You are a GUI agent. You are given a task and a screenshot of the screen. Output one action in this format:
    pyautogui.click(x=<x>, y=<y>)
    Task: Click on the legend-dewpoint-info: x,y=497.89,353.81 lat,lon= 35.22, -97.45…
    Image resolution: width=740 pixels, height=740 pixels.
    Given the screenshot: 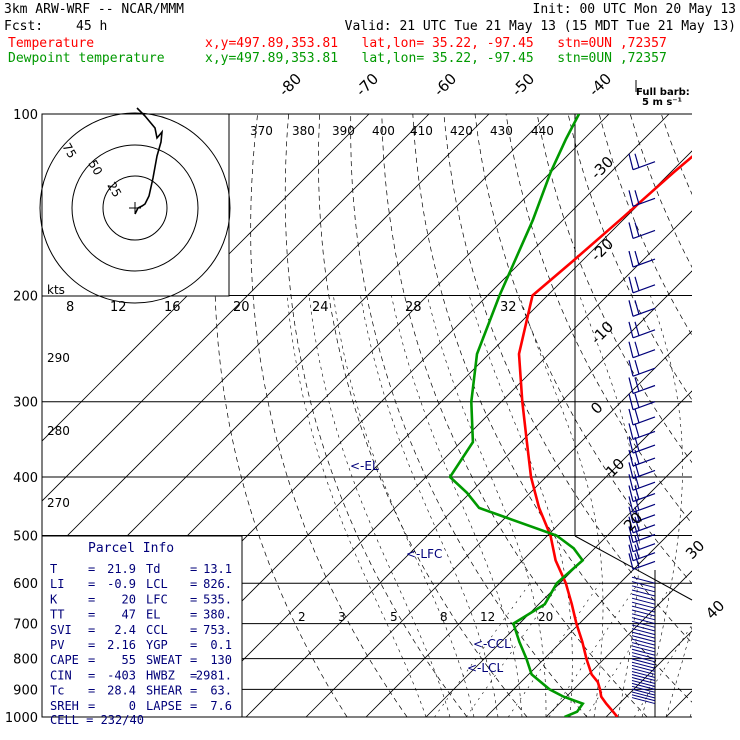 What is the action you would take?
    pyautogui.click(x=436, y=58)
    